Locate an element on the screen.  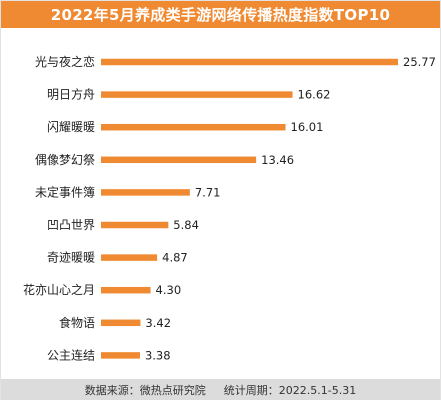
category-label: 明日方舟 is located at coordinates (71, 94).